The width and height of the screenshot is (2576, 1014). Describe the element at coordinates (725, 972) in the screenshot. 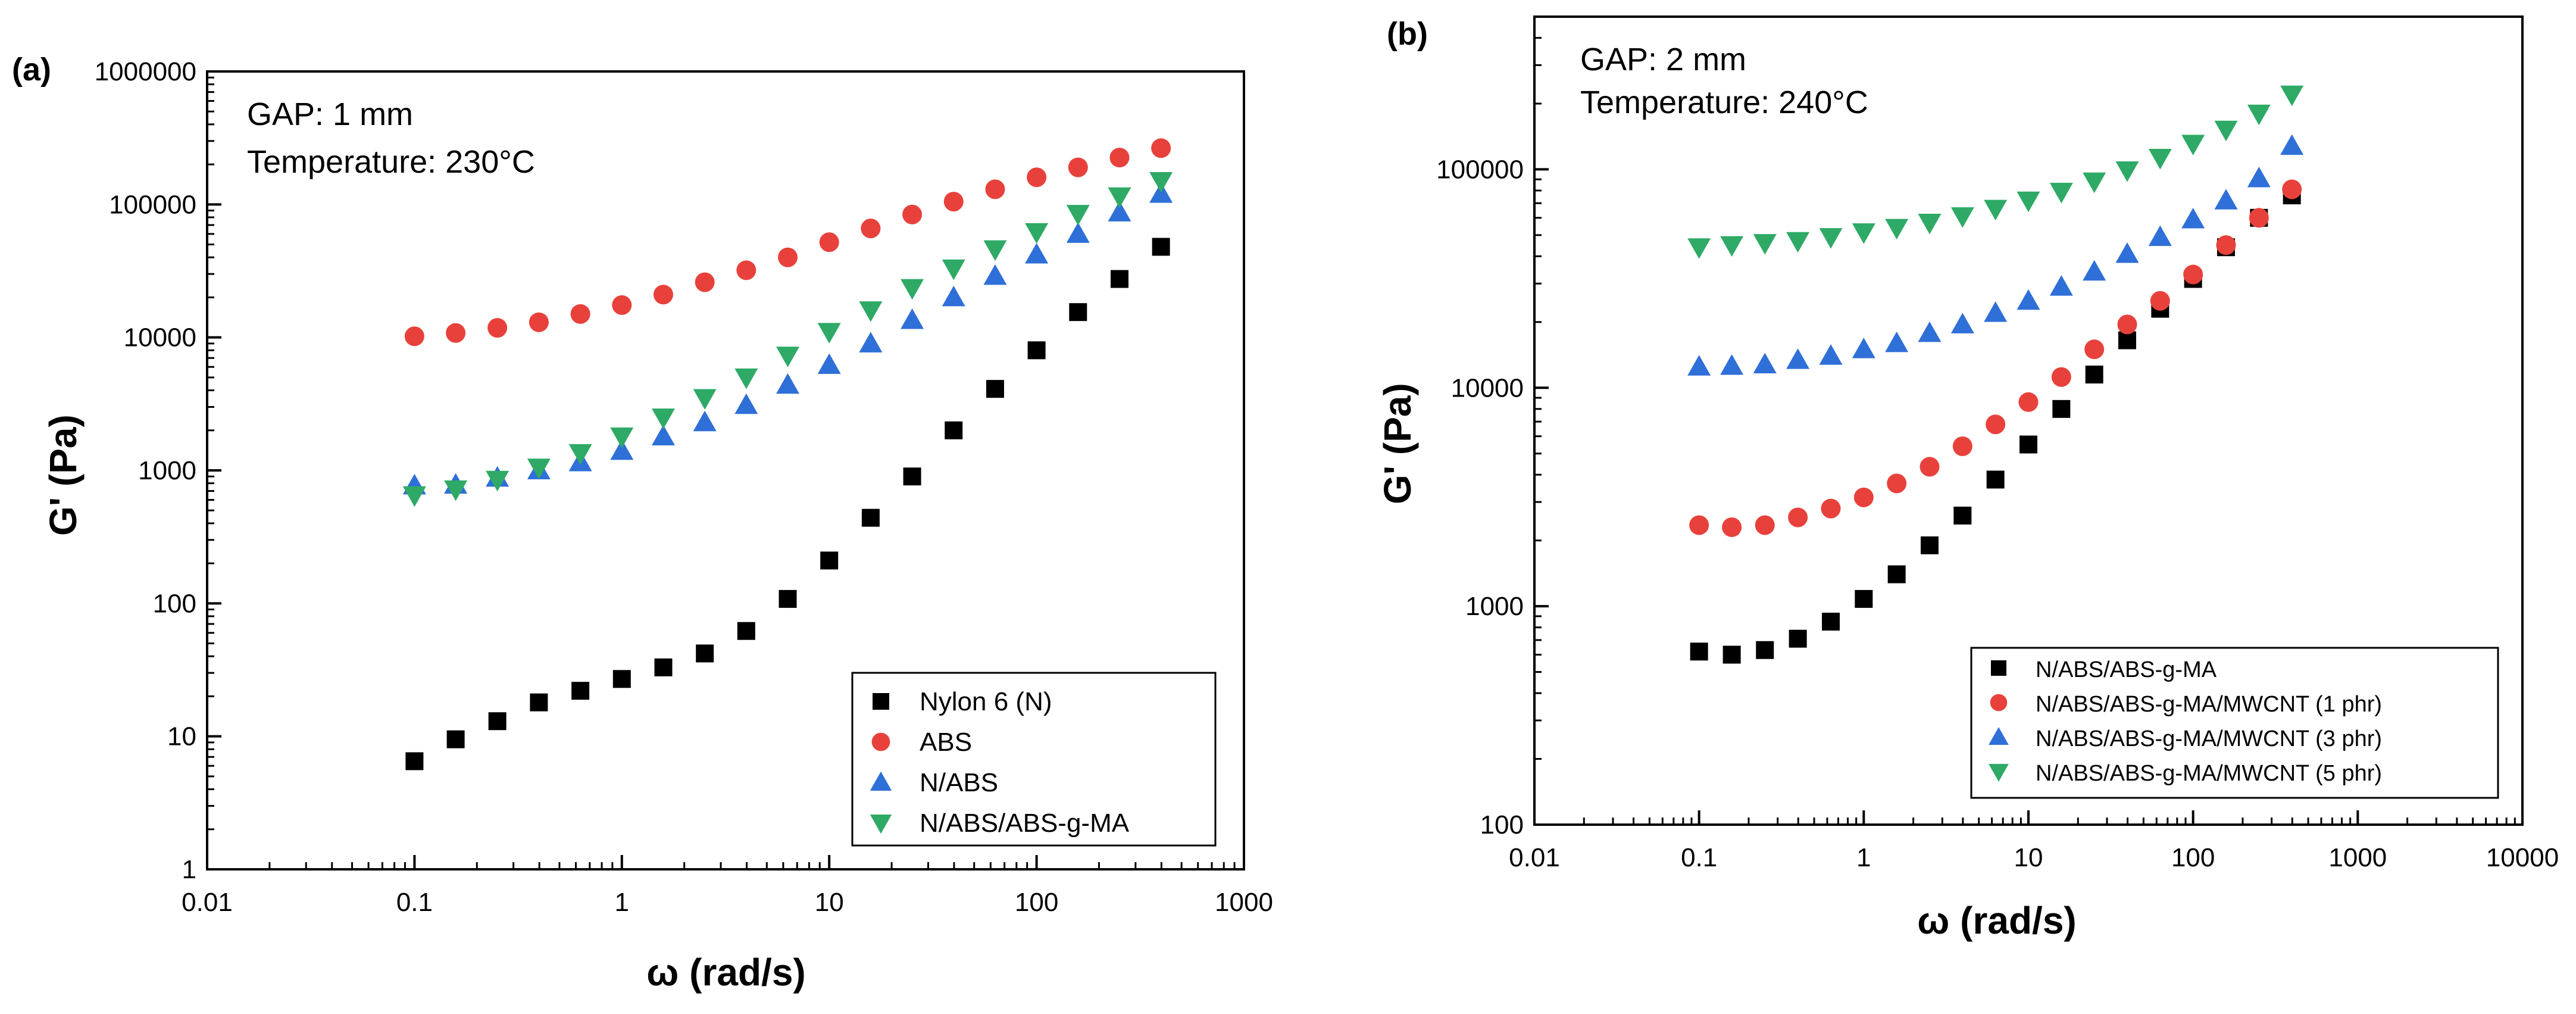

I see `x-axis-title-a: ω (rad/s)` at that location.